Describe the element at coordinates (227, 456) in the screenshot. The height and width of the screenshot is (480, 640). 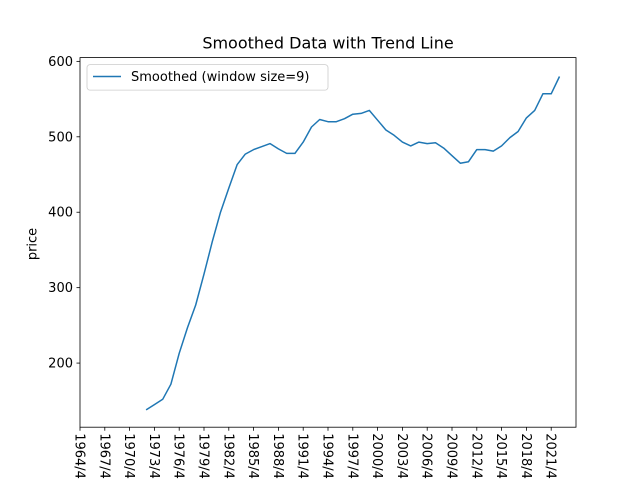
I see `x-tick-label: 1982/4` at that location.